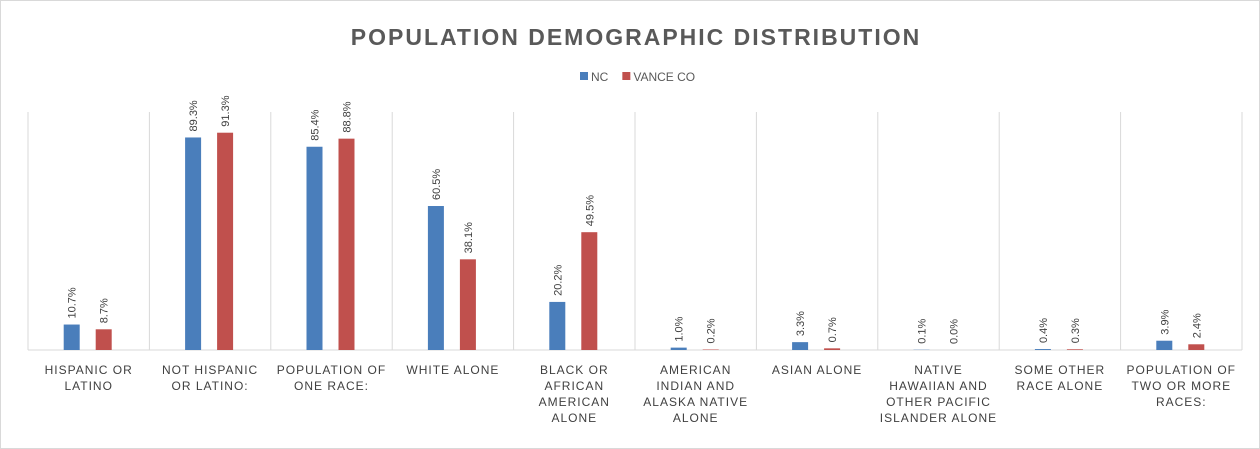 The height and width of the screenshot is (449, 1260). I want to click on legend-label: VANCE CO, so click(664, 77).